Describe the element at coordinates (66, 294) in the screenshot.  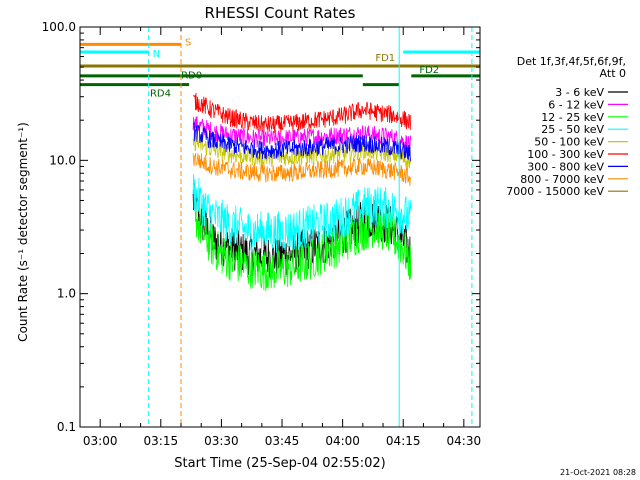
I see `y-tick-label: 1.0` at that location.